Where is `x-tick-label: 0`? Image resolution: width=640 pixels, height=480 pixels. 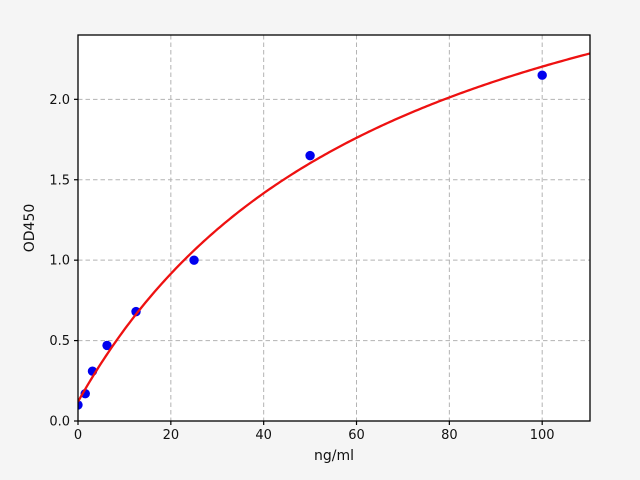 x-tick-label: 0 is located at coordinates (78, 435).